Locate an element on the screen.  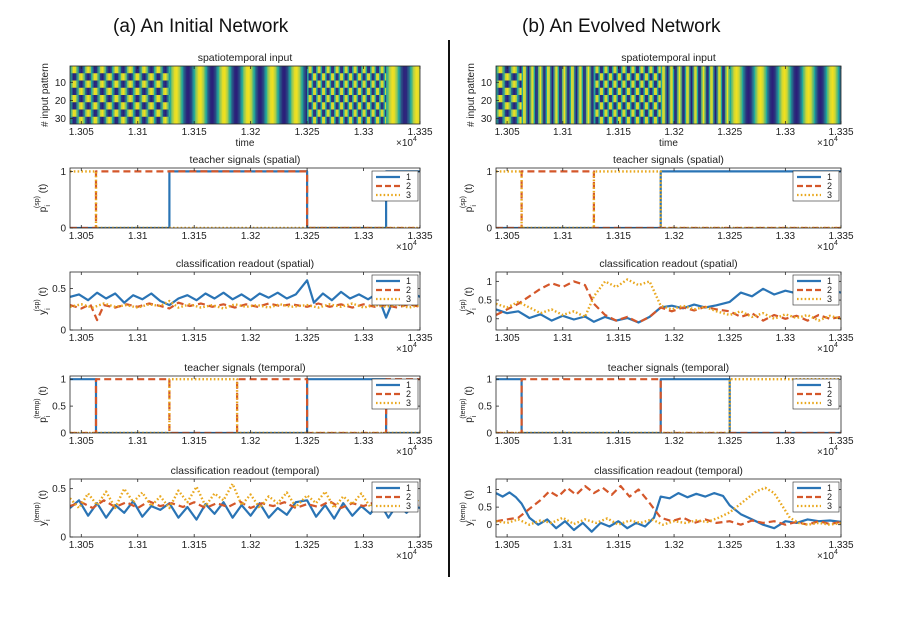
y-tick-label: 30 is located at coordinates (61, 119).